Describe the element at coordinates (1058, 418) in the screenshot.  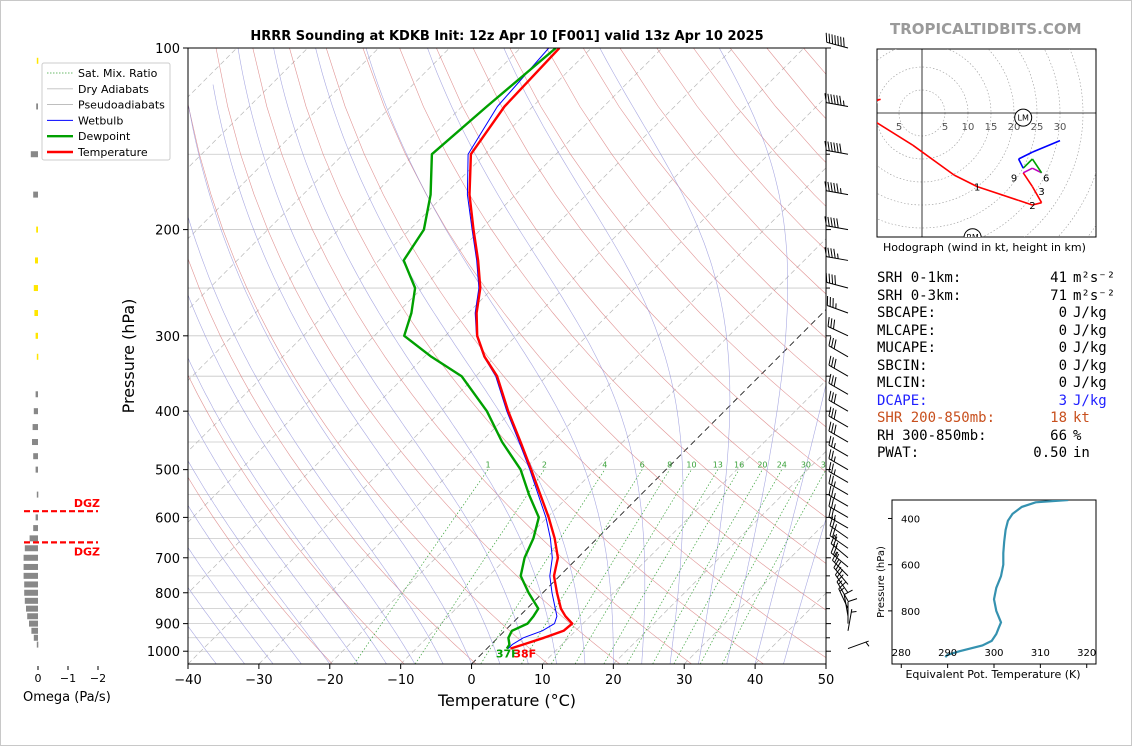
I see `parameter-value: 18` at that location.